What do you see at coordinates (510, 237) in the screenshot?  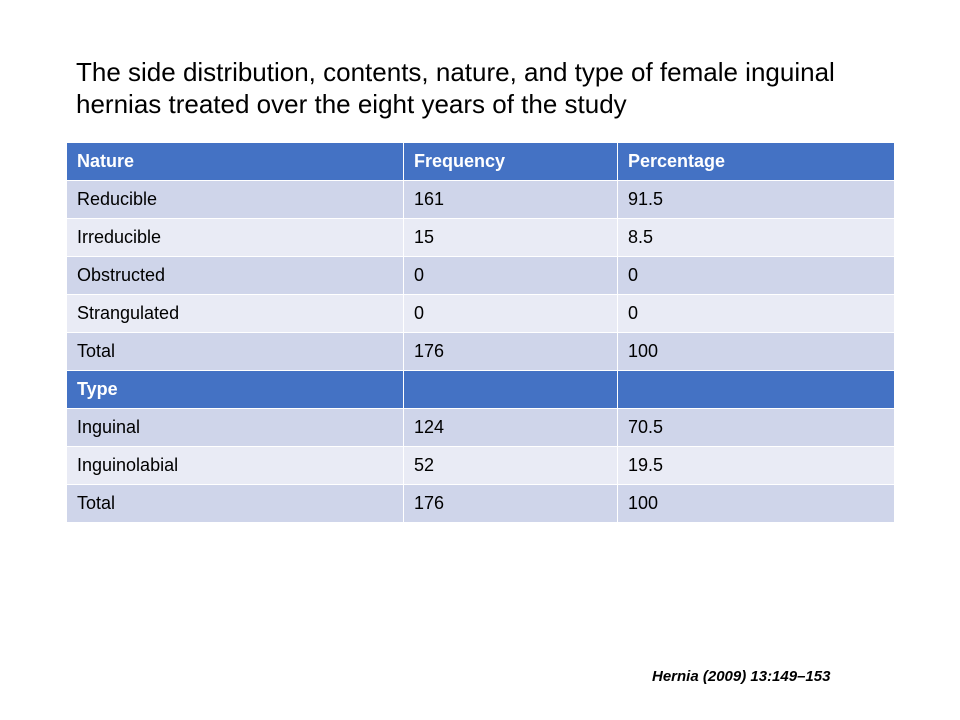 I see `table-cell: 15` at bounding box center [510, 237].